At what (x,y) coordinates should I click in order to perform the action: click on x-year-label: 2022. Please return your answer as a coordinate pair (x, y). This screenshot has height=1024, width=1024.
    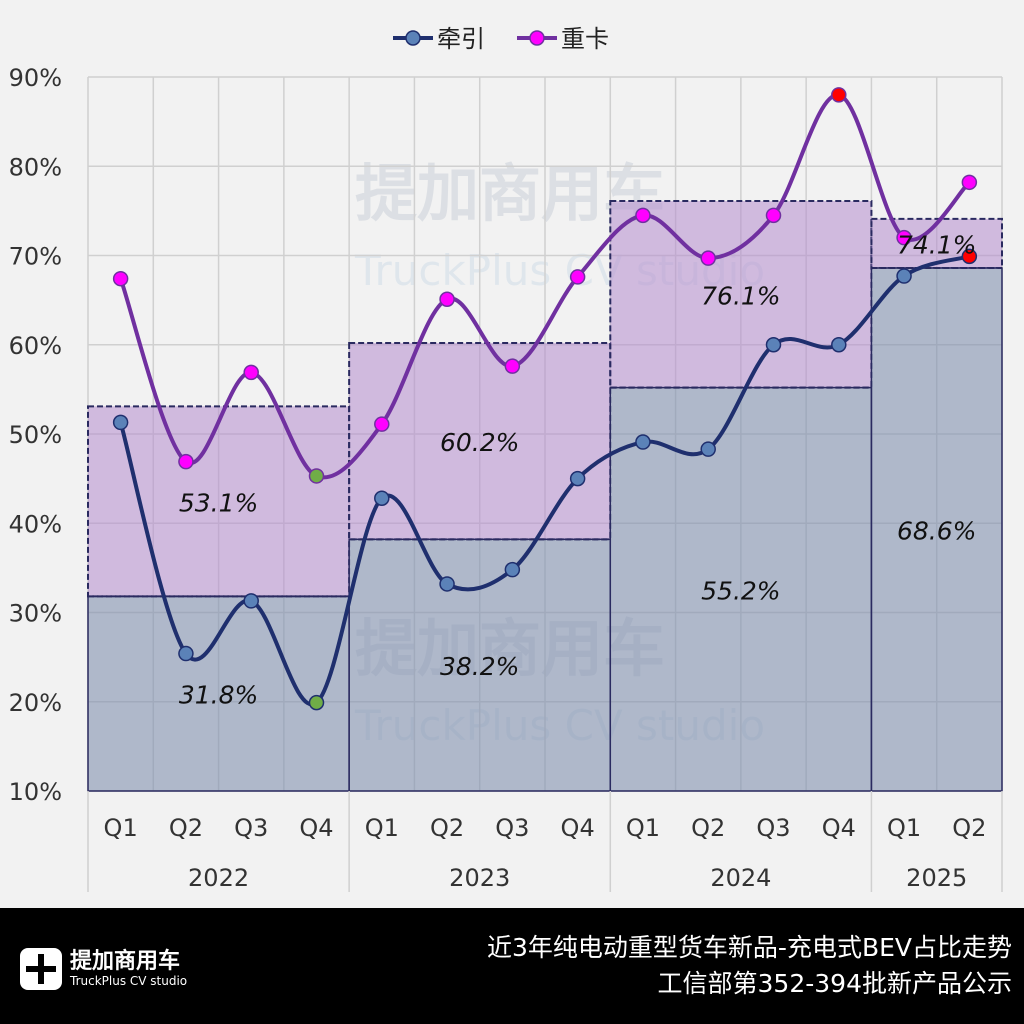
    Looking at the image, I should click on (218, 878).